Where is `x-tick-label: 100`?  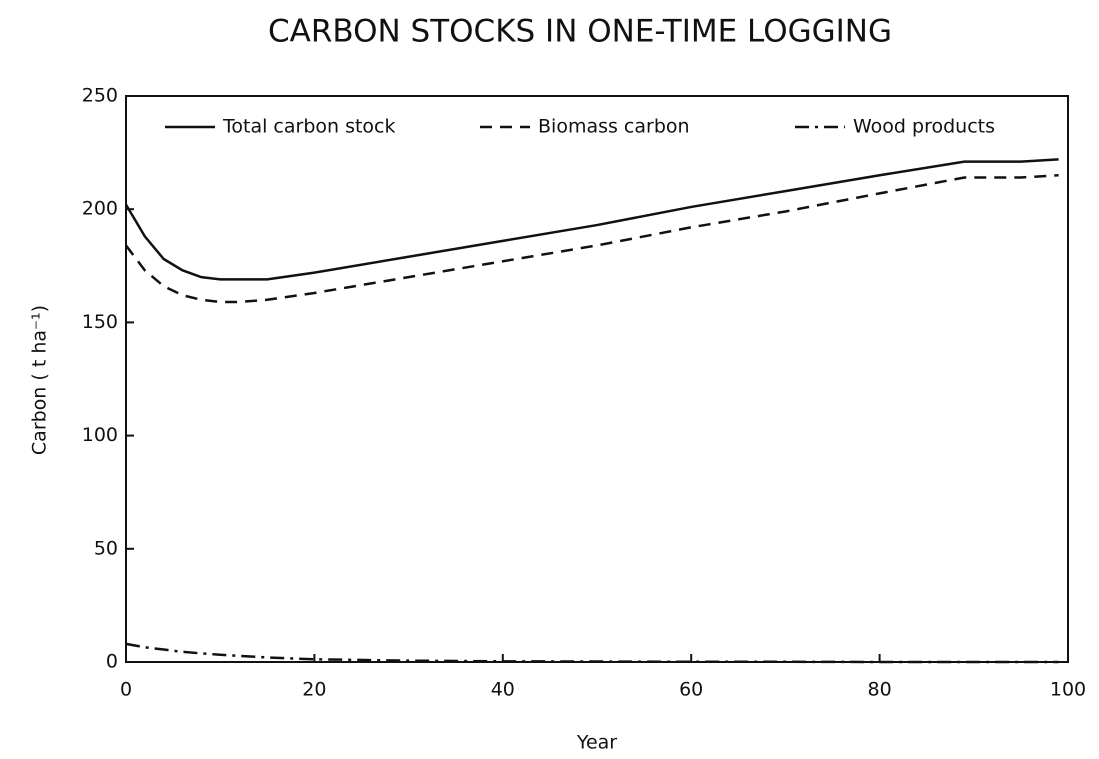 x-tick-label: 100 is located at coordinates (1068, 690).